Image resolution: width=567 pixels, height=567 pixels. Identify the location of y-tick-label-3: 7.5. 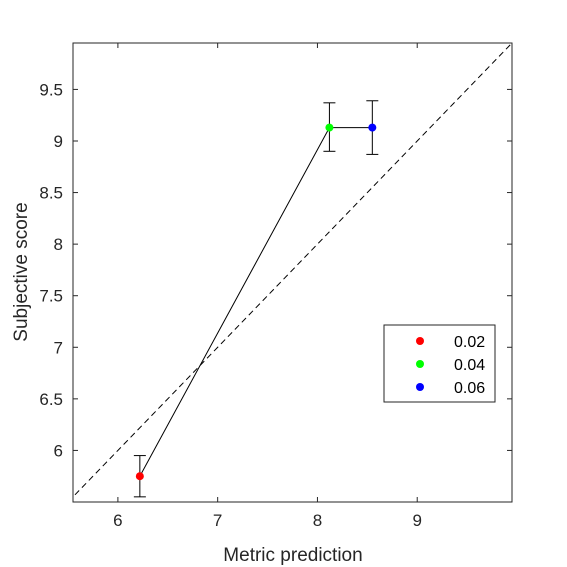
(51, 296).